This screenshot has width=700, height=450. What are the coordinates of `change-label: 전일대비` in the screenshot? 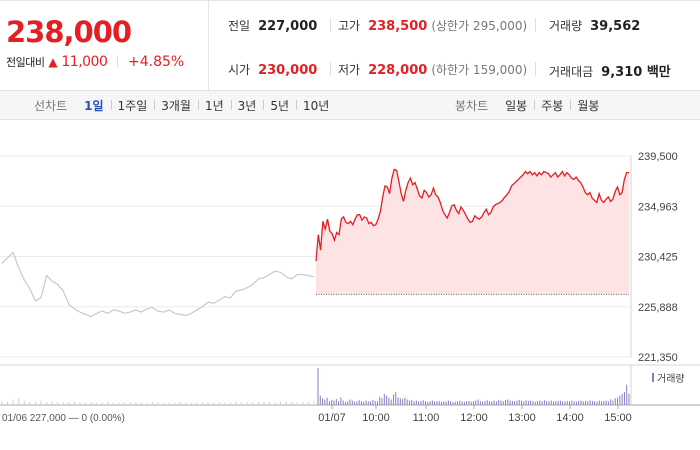 It's located at (25, 62).